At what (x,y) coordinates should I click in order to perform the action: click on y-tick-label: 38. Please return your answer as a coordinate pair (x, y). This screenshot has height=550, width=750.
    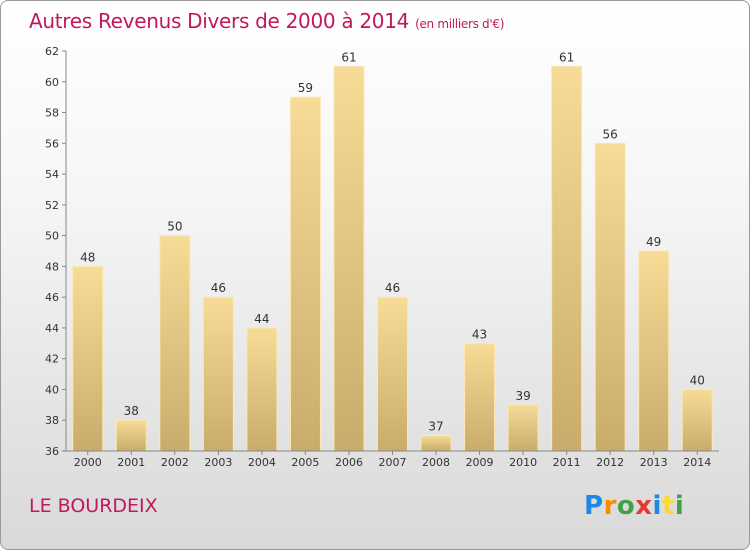
    Looking at the image, I should click on (52, 420).